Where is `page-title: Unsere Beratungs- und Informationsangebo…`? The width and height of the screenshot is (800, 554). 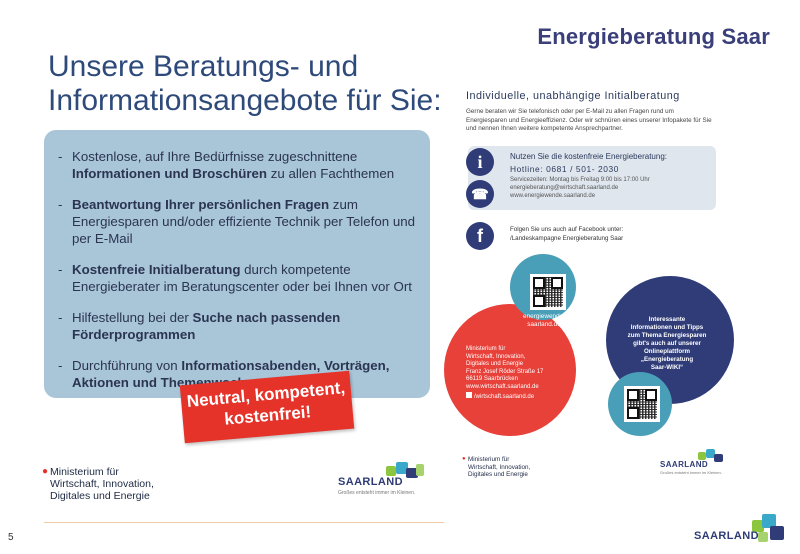
page-title: Unsere Beratungs- und Informationsangebo… is located at coordinates (248, 84).